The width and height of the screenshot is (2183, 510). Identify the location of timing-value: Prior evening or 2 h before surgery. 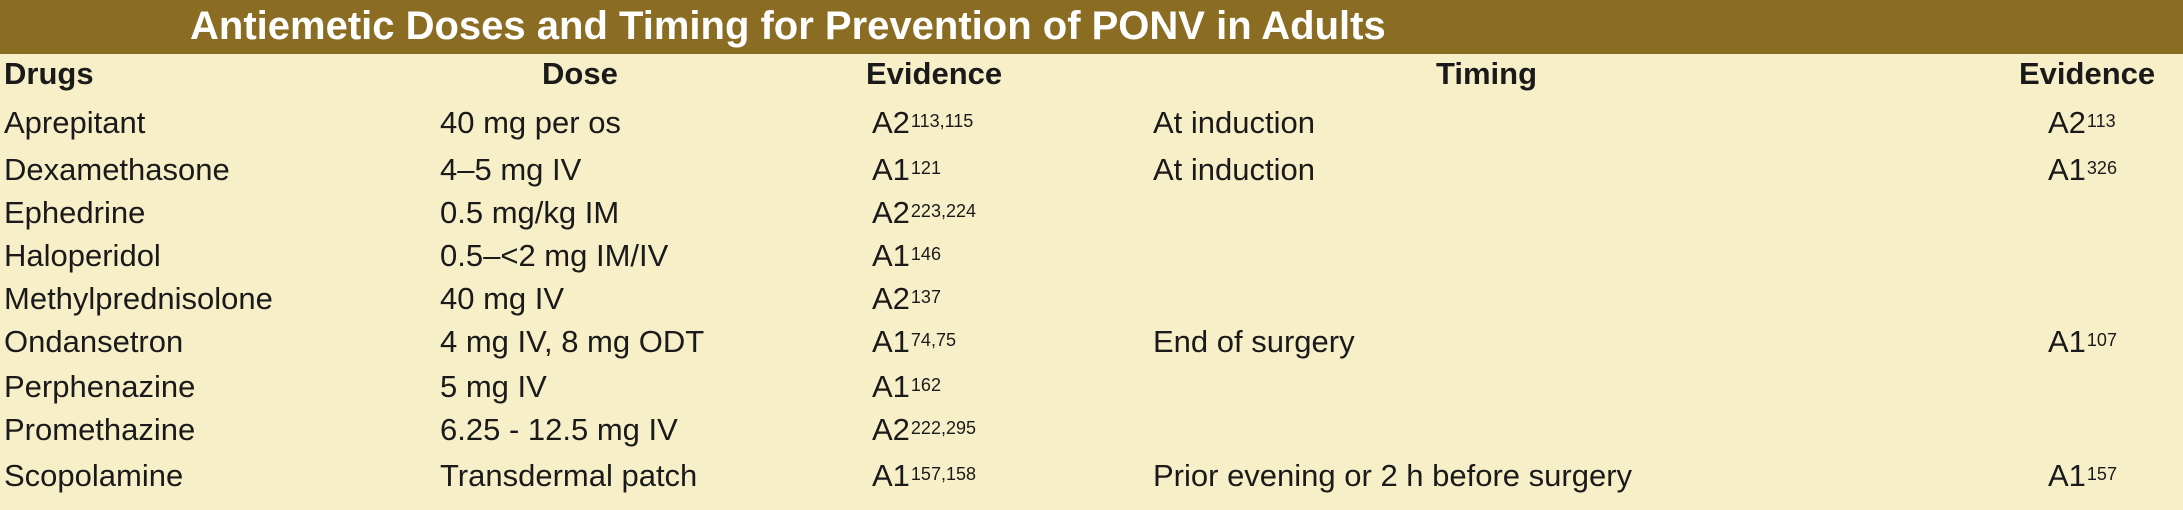
(1393, 475).